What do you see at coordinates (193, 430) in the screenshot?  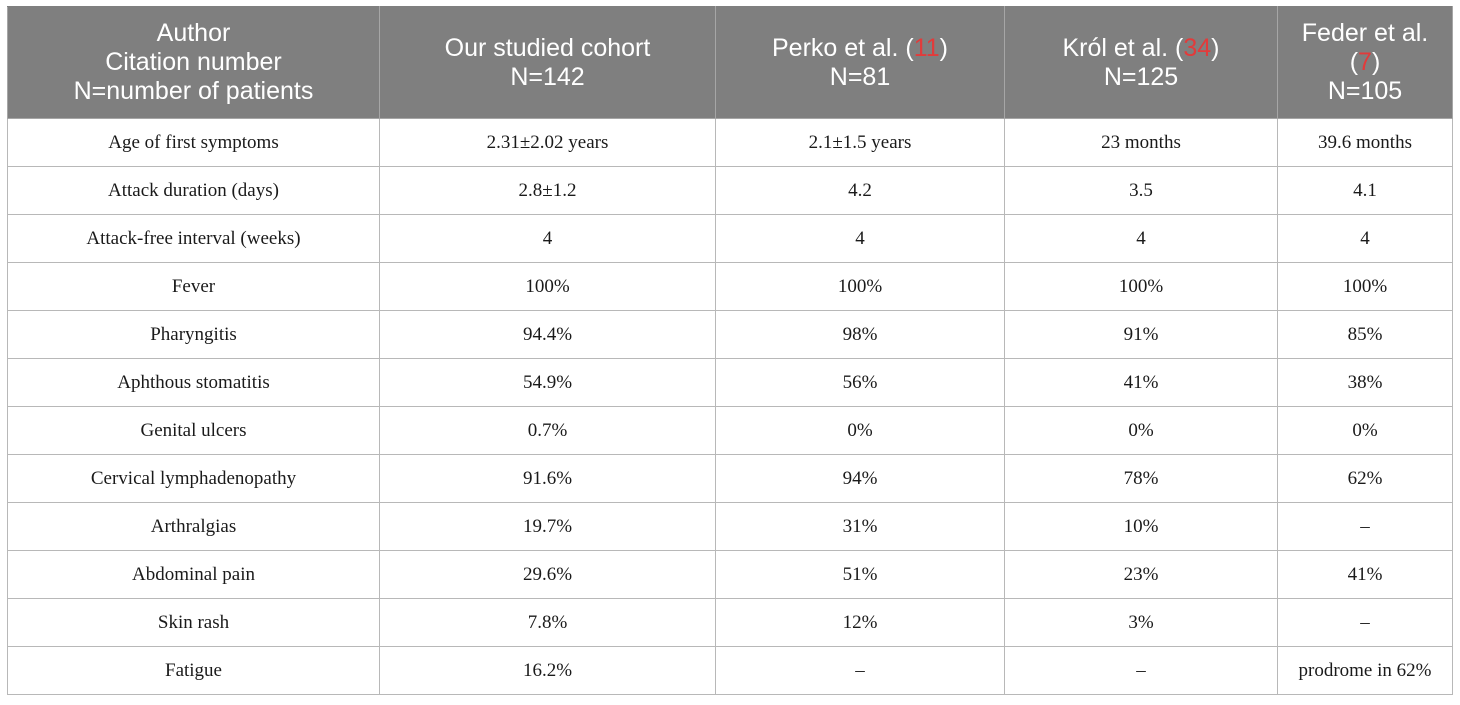 I see `row-label-cell: Genital ulcers` at bounding box center [193, 430].